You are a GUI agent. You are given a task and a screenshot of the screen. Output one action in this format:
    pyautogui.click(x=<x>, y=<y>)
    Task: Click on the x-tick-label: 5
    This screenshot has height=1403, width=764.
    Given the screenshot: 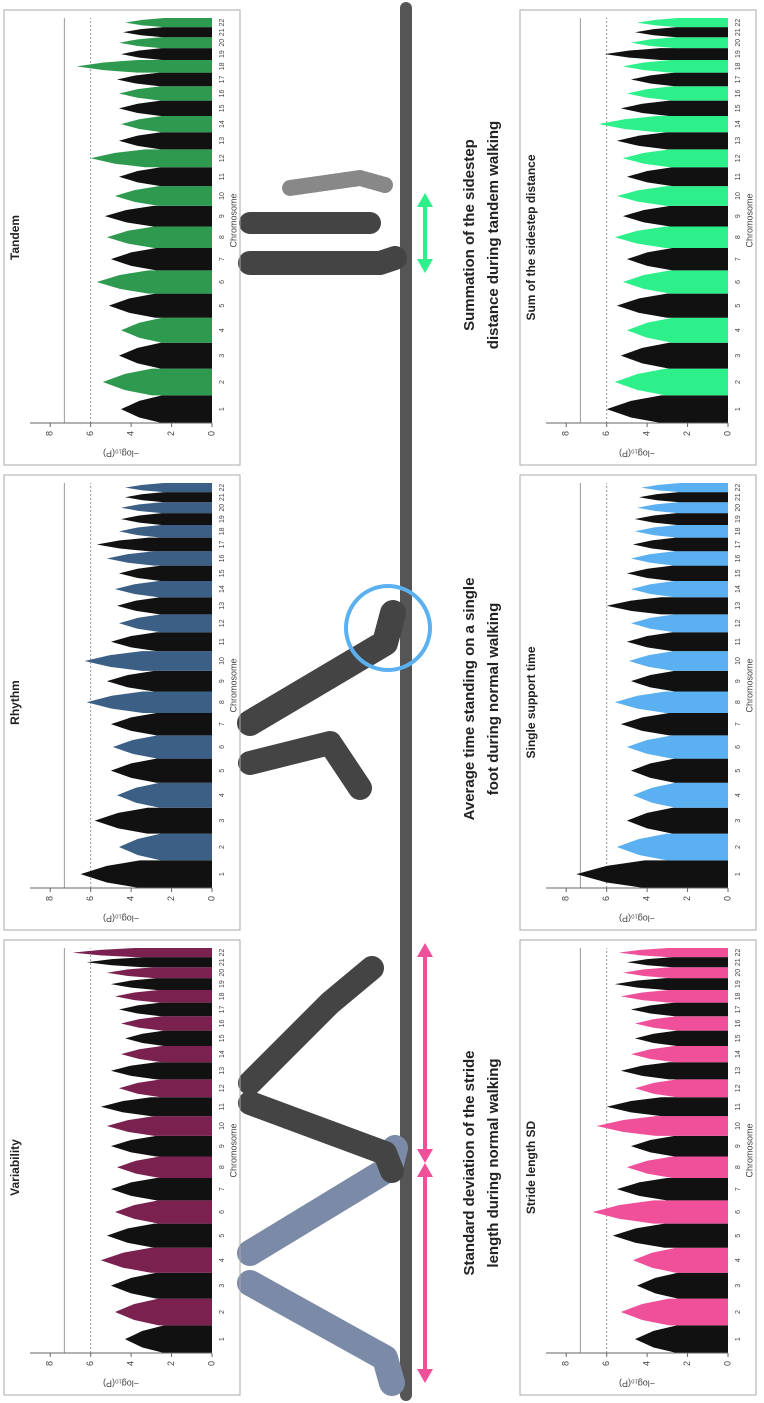 What is the action you would take?
    pyautogui.click(x=738, y=1236)
    